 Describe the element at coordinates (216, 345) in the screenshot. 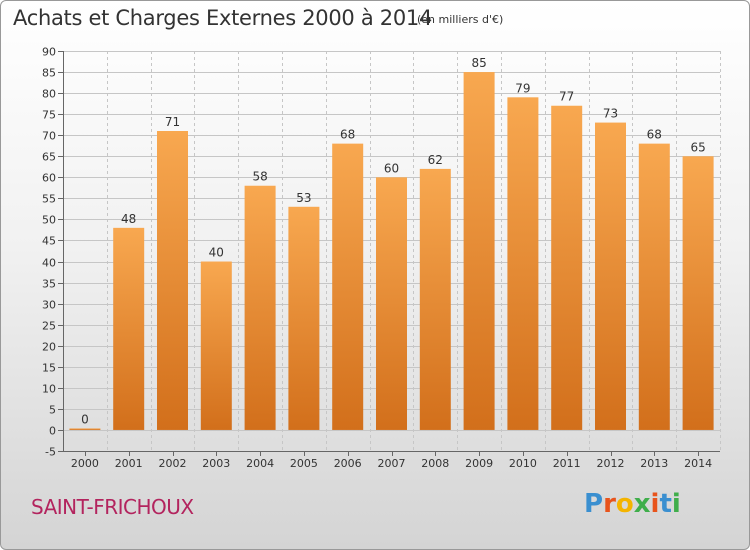

I see `bar-2003` at that location.